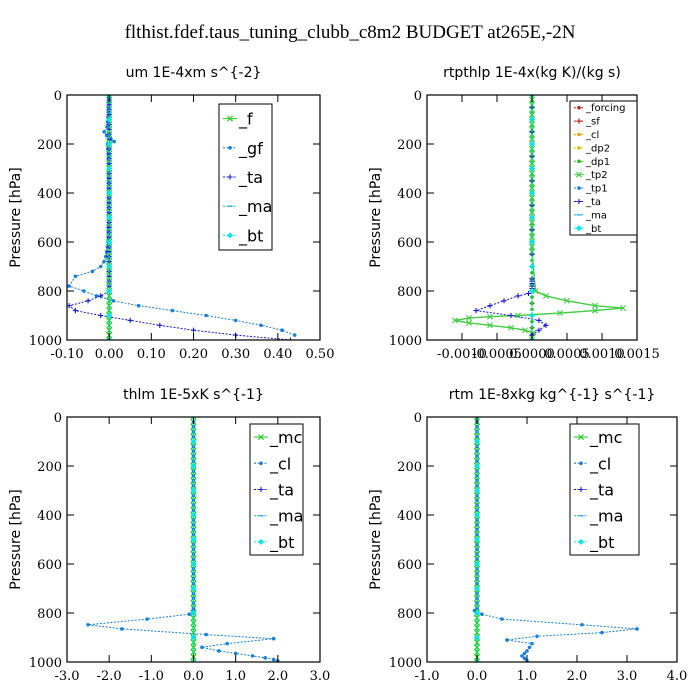 The width and height of the screenshot is (700, 700). I want to click on series-ta-line, so click(511, 217).